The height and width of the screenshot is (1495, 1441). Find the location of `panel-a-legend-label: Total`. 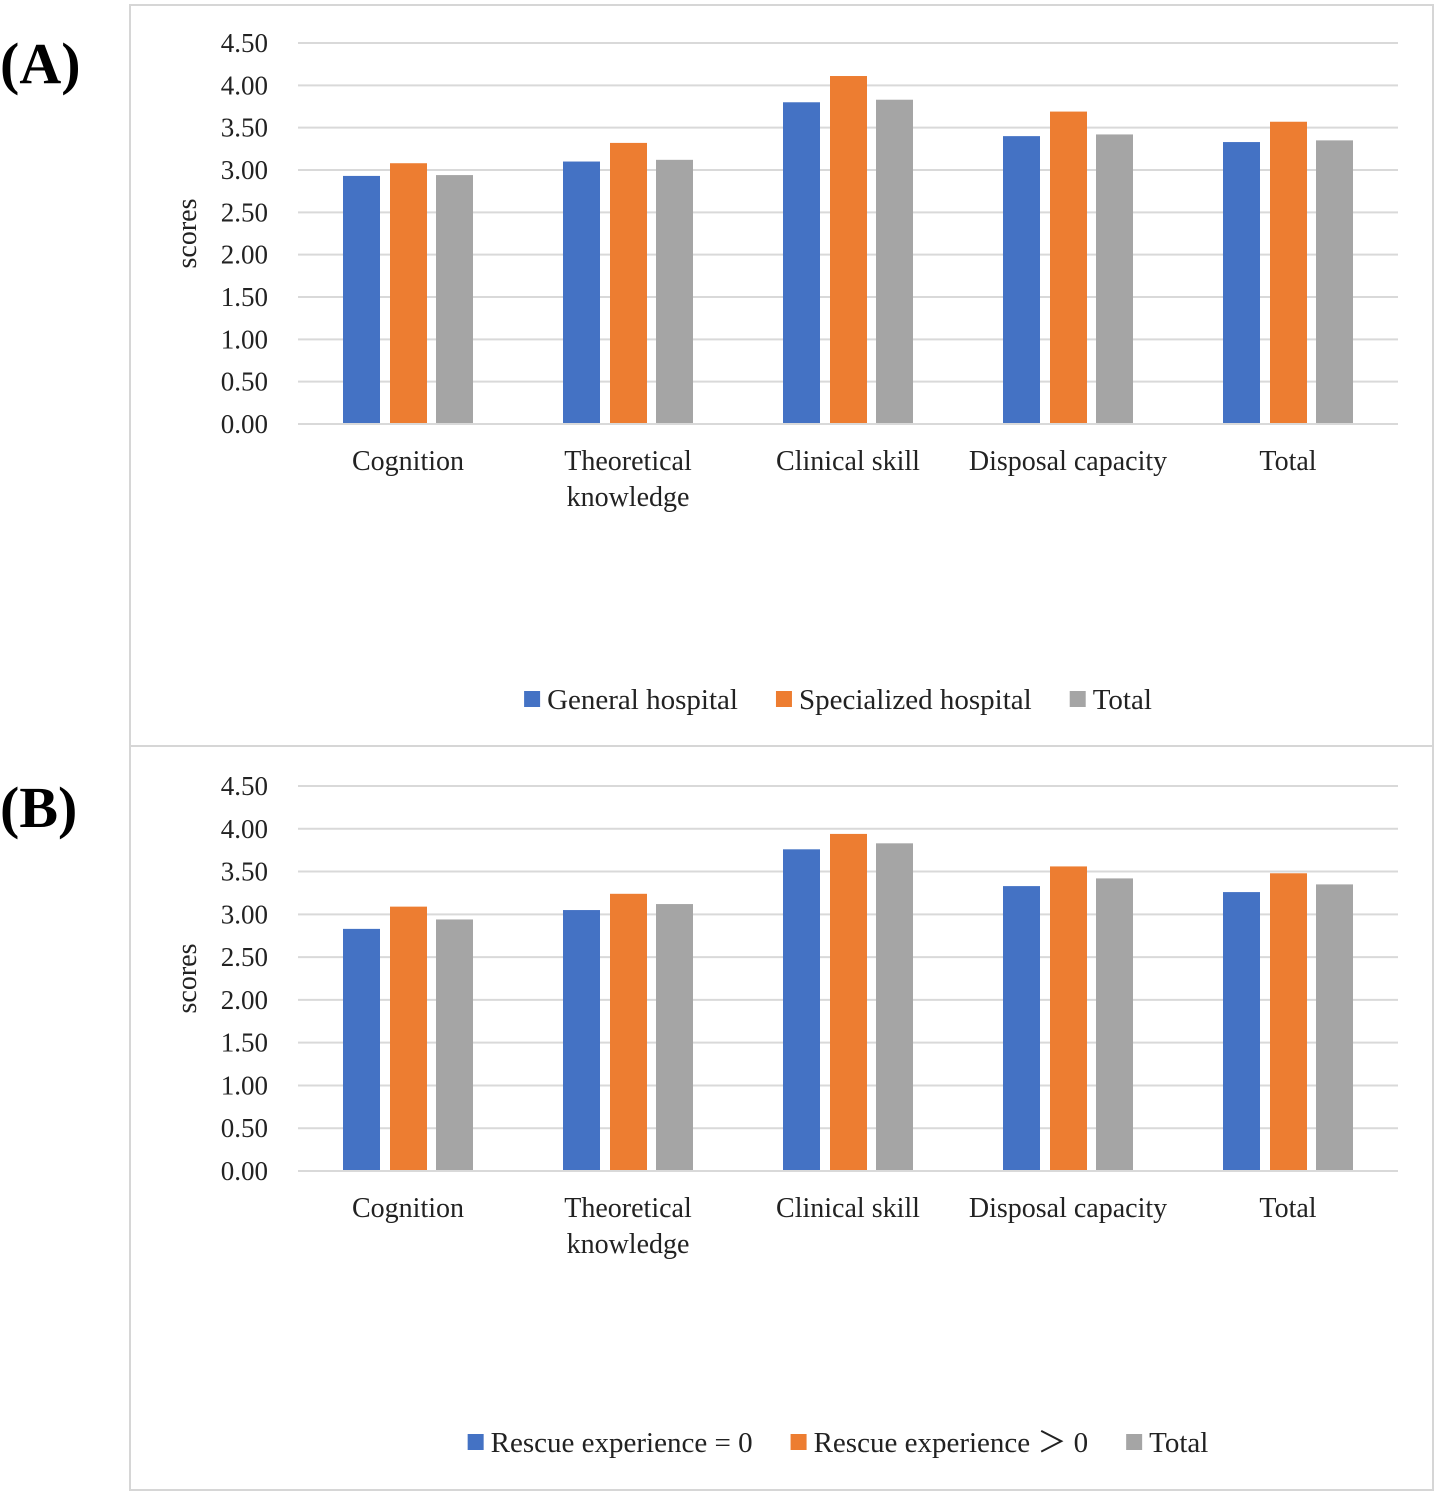

panel-a-legend-label: Total is located at coordinates (1122, 700).